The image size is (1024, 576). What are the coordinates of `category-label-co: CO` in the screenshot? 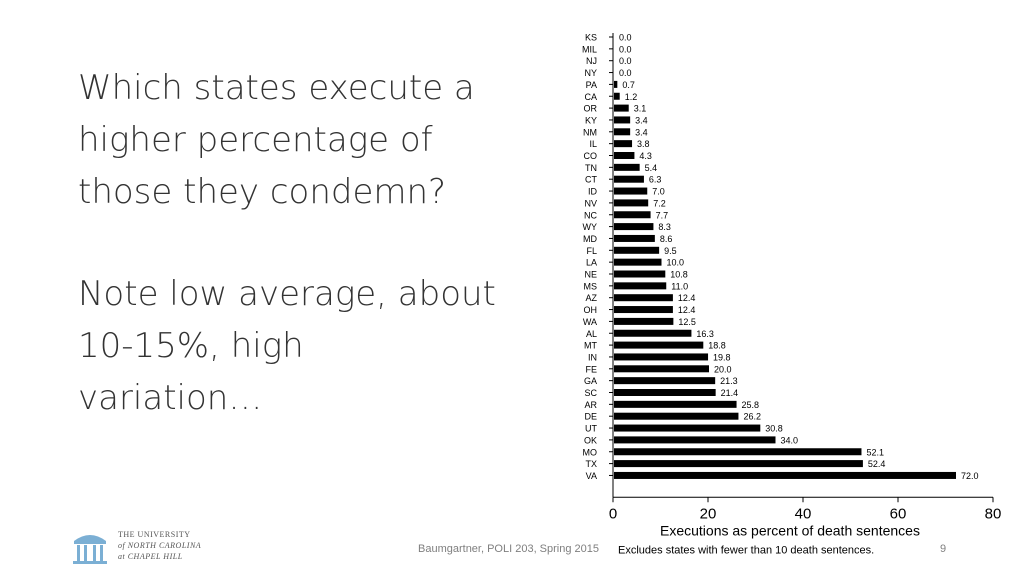 It's located at (591, 156).